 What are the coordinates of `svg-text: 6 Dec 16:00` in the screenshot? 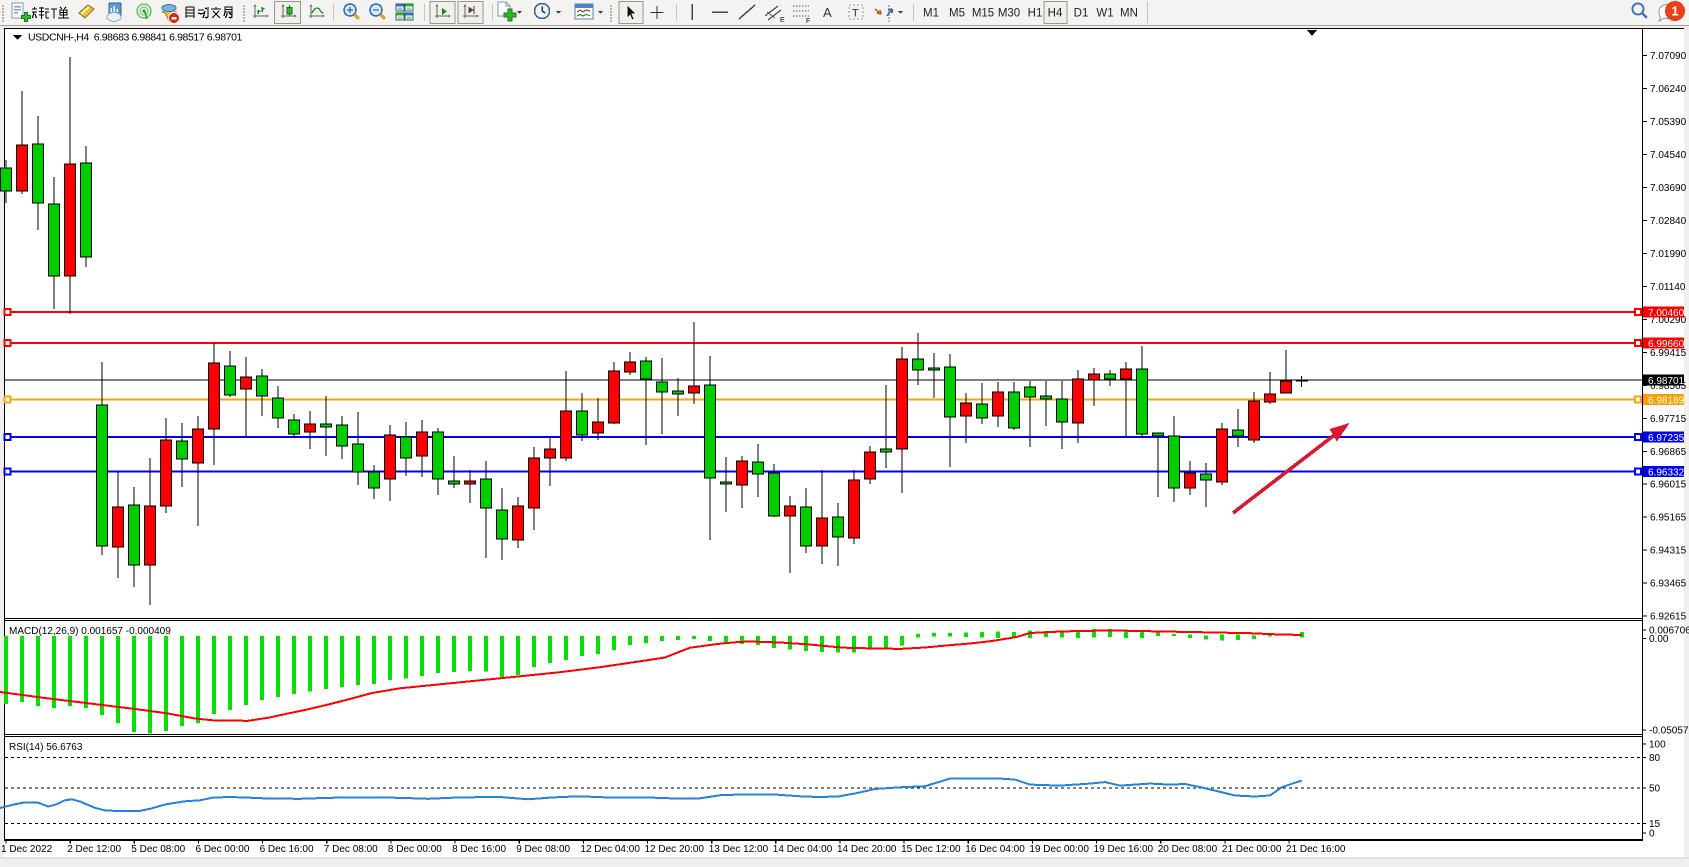 It's located at (287, 849).